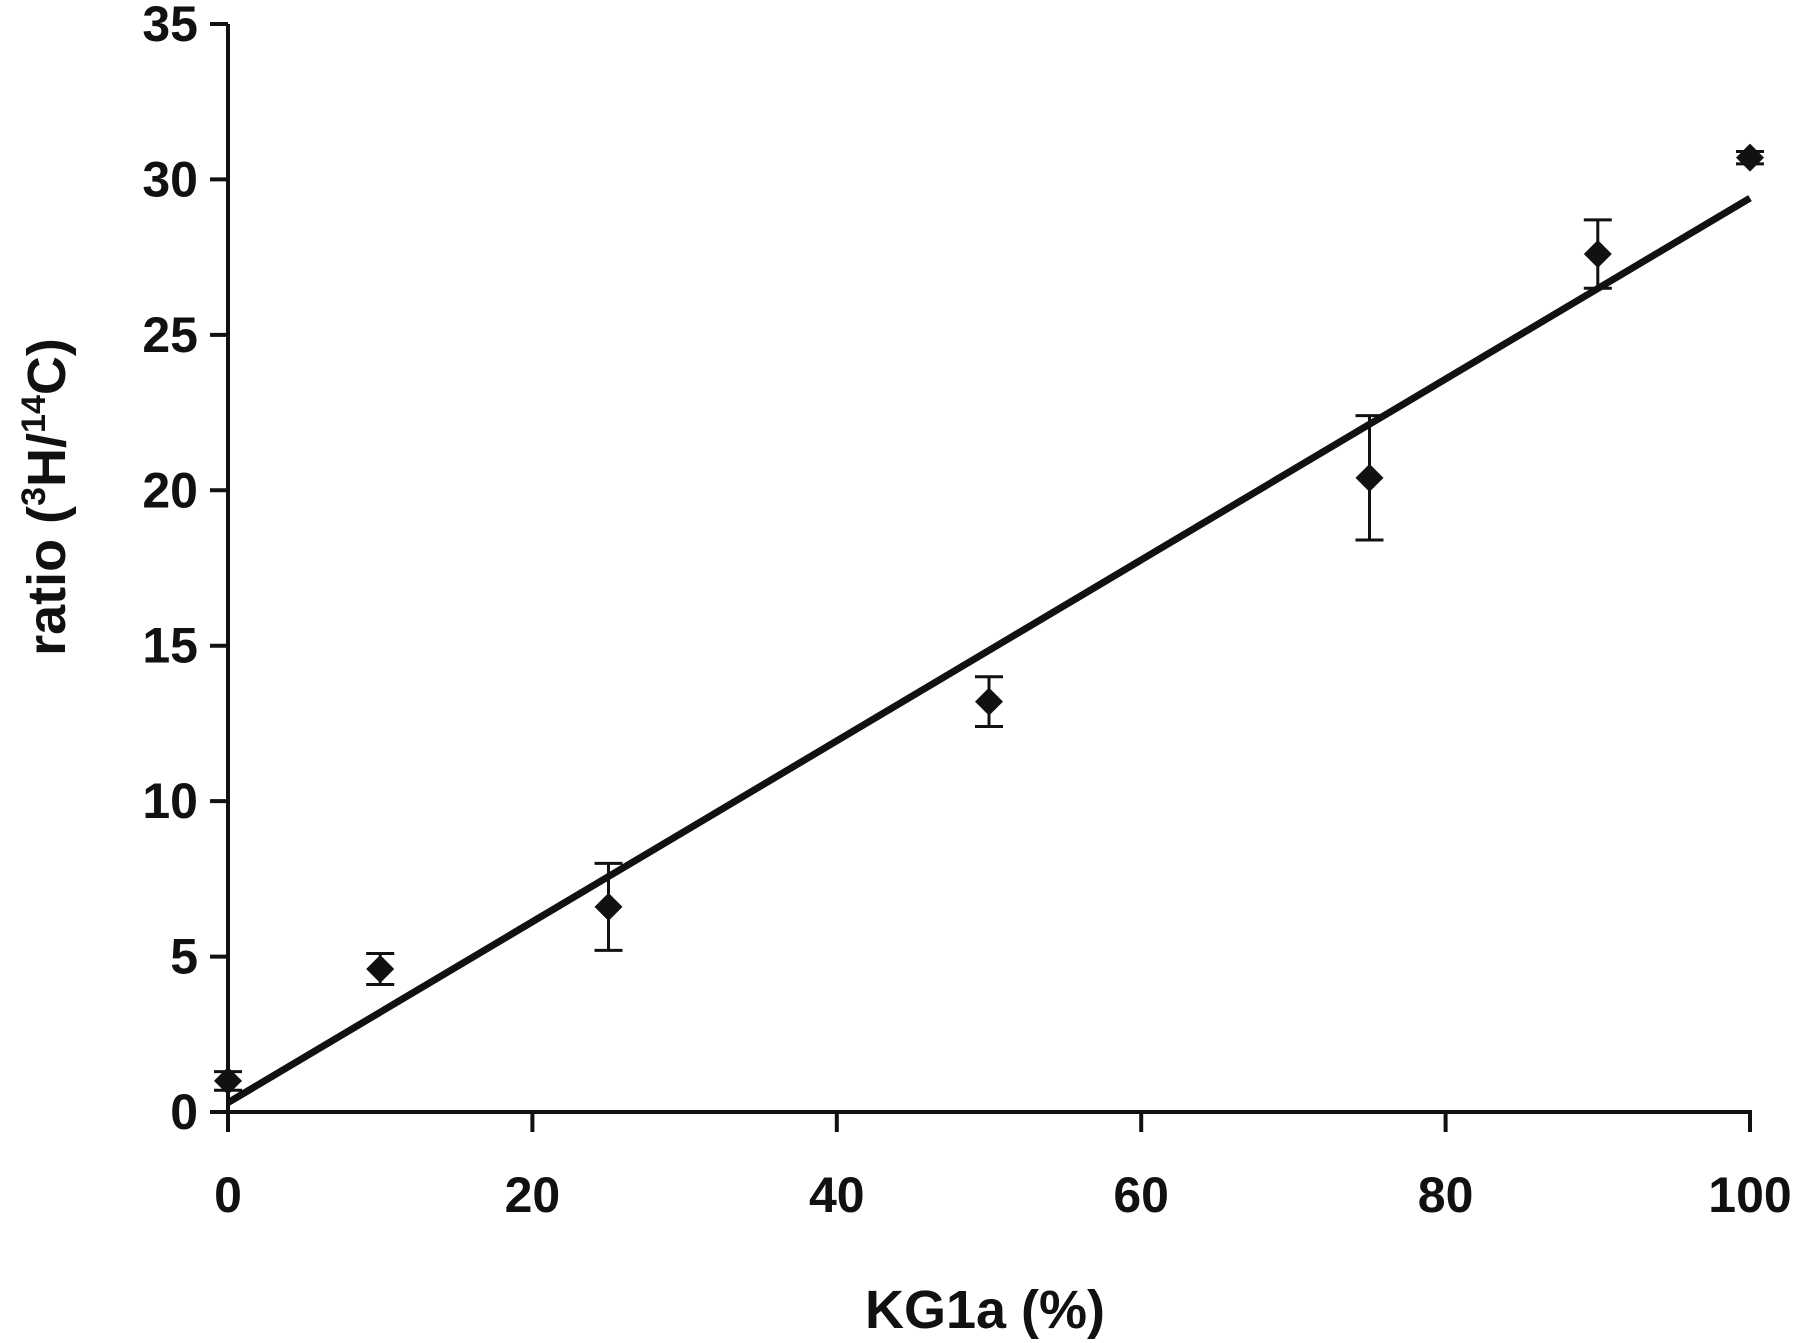 Image resolution: width=1800 pixels, height=1343 pixels. I want to click on y-tick-label: 30, so click(170, 179).